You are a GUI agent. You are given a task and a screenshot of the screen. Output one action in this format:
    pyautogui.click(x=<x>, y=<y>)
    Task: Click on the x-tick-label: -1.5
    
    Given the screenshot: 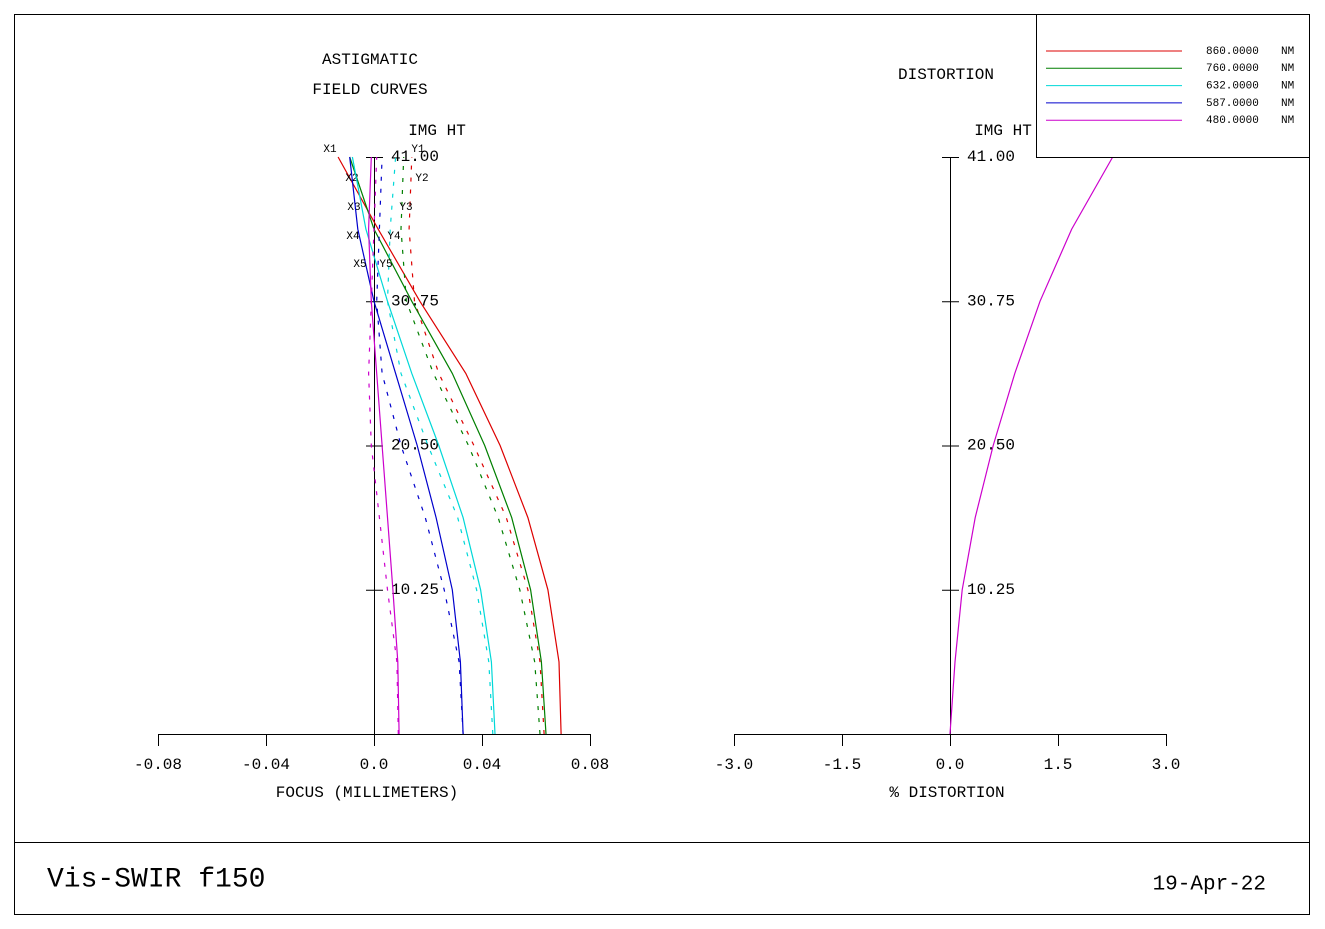 What is the action you would take?
    pyautogui.click(x=842, y=765)
    